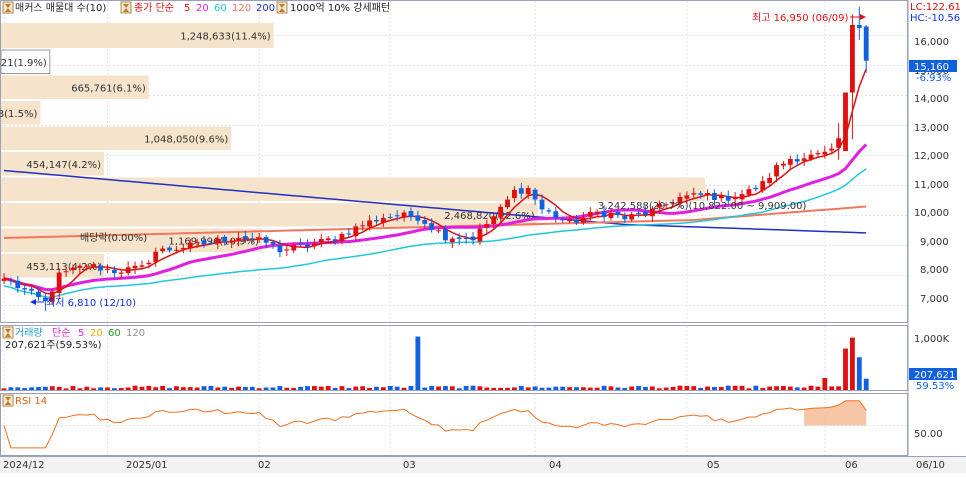  What do you see at coordinates (931, 99) in the screenshot?
I see `price-tick: 14,000` at bounding box center [931, 99].